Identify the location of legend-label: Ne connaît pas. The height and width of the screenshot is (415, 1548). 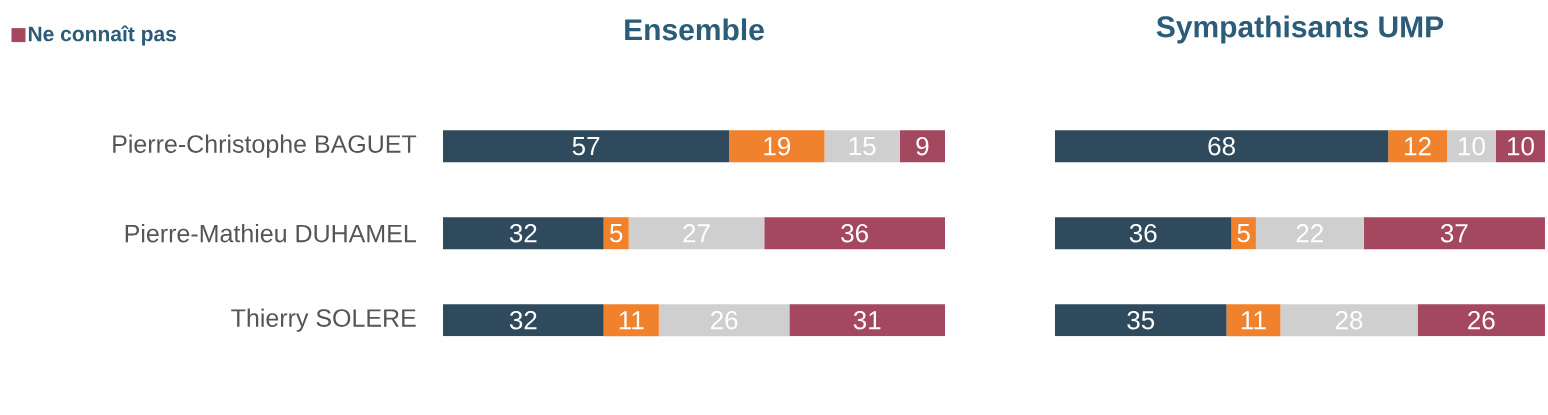
(102, 35).